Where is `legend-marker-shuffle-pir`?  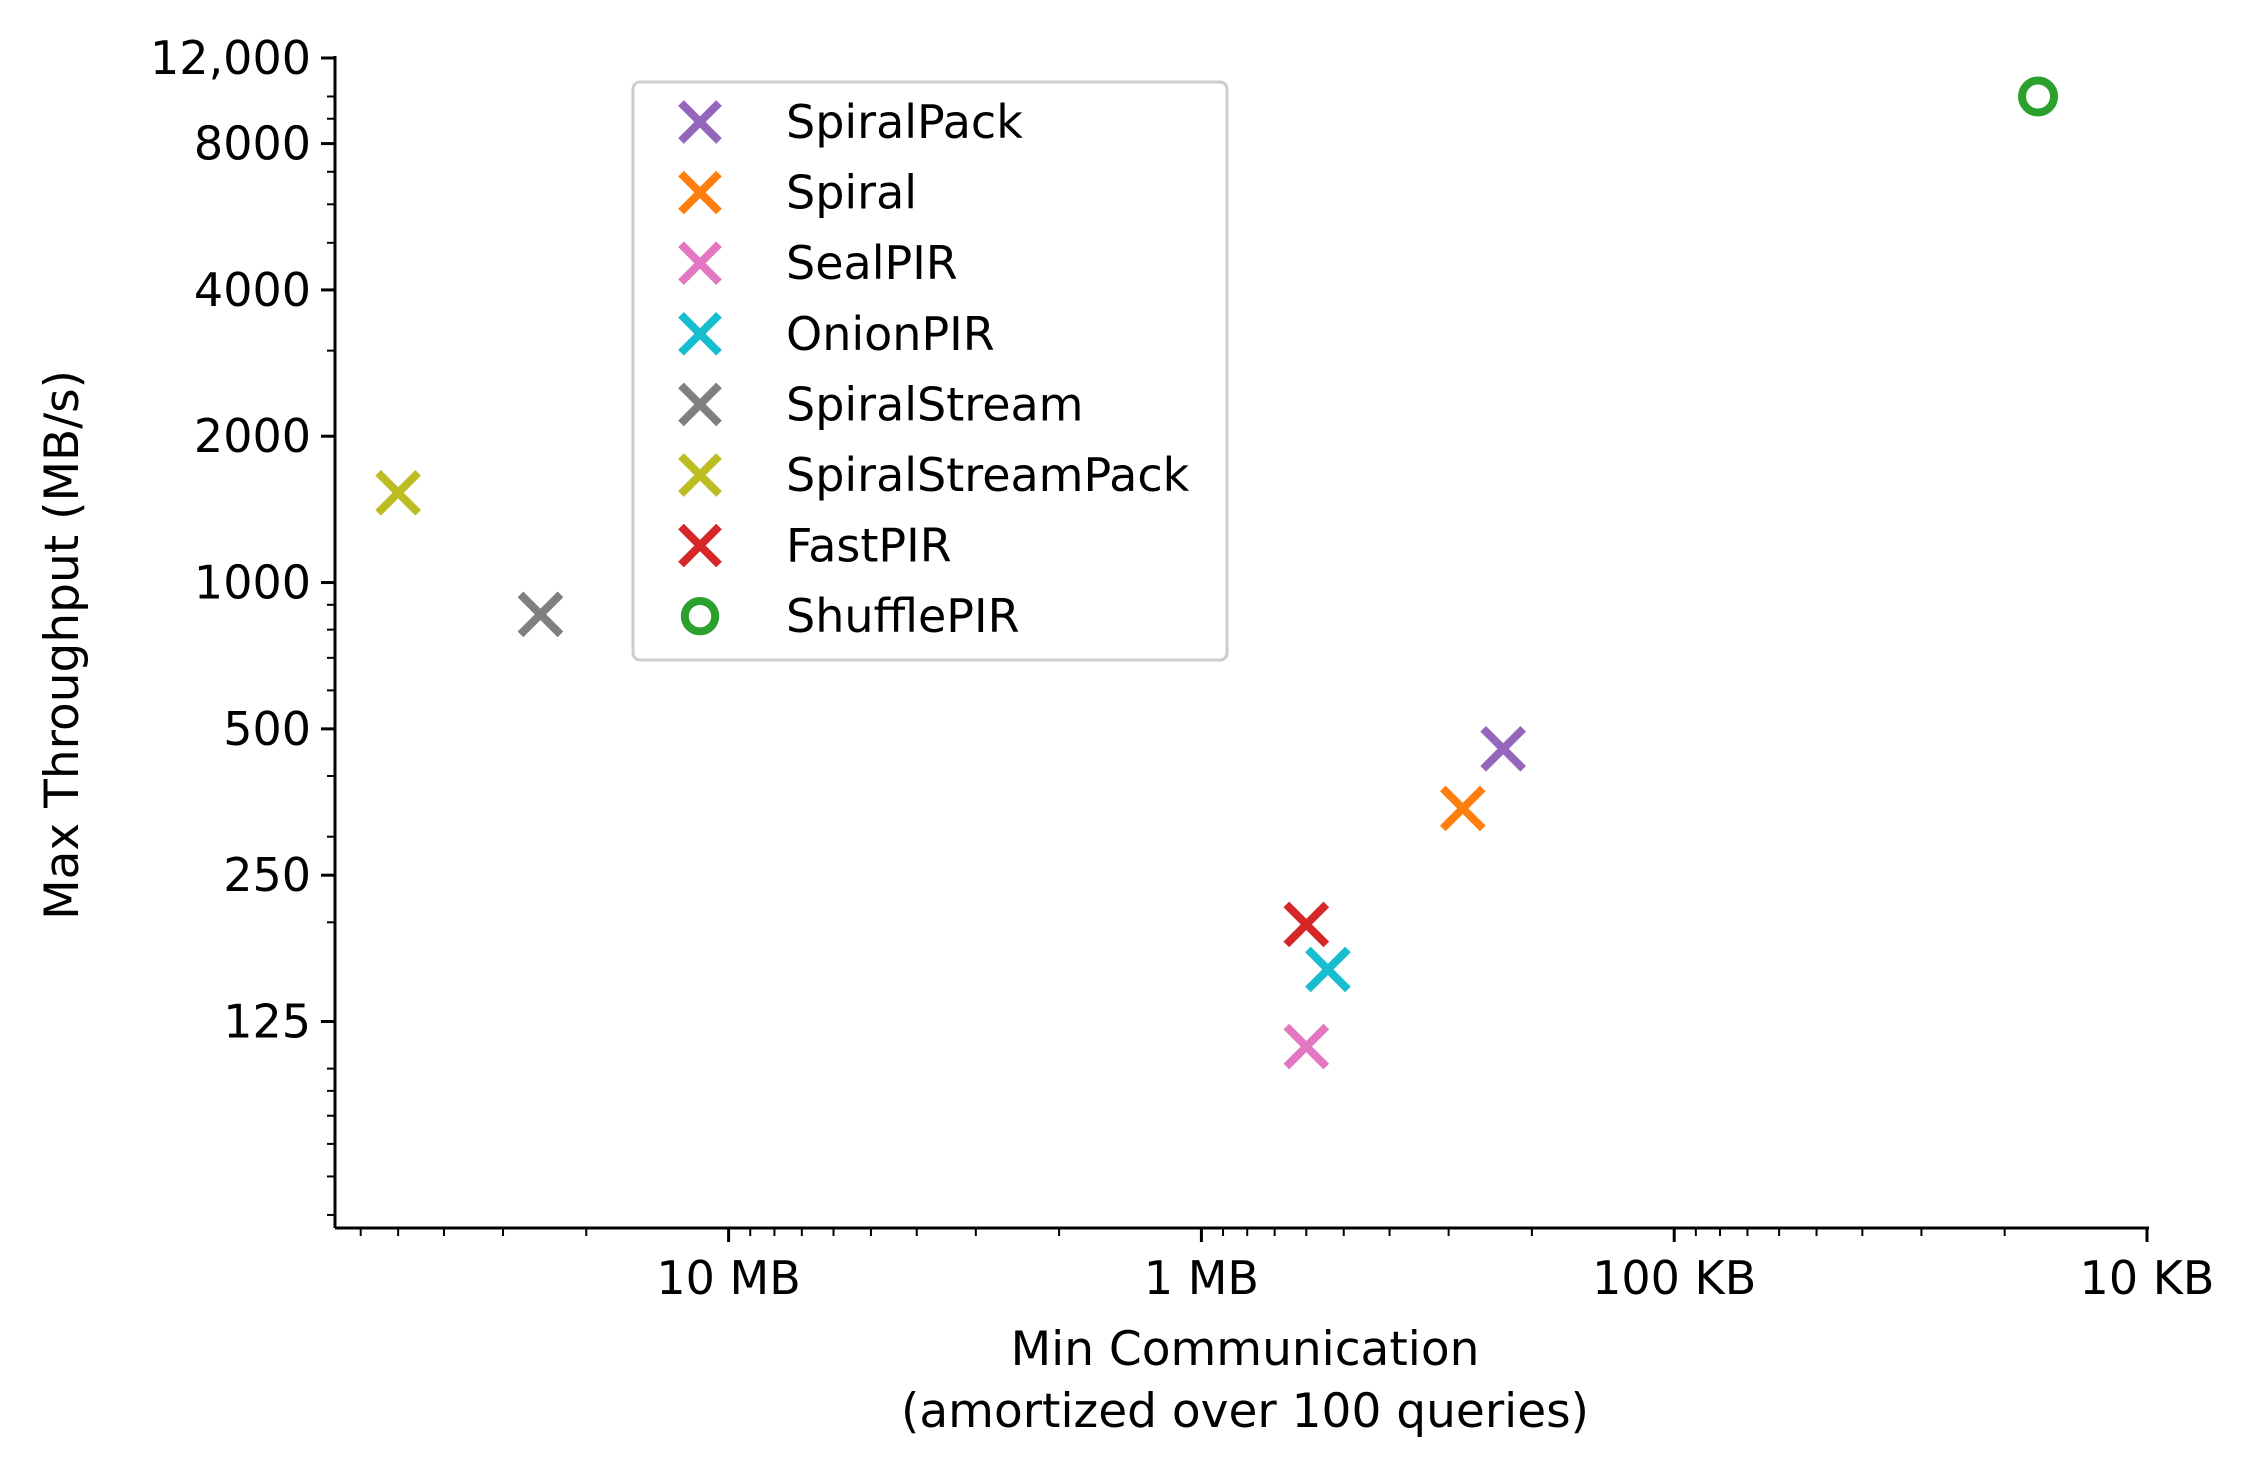
legend-marker-shuffle-pir is located at coordinates (700, 616).